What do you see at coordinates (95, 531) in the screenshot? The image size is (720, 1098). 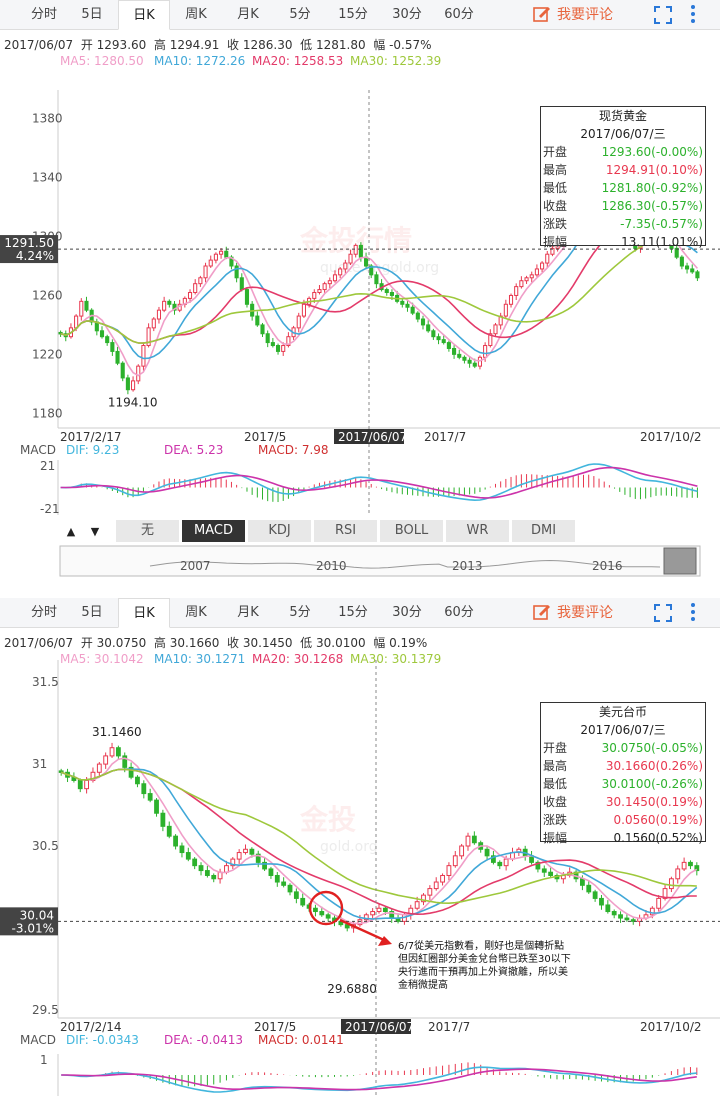 I see `nav-right-button: ▼` at bounding box center [95, 531].